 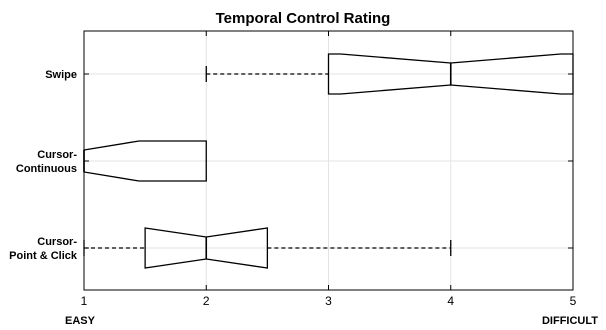 What do you see at coordinates (303, 18) in the screenshot?
I see `chart-title: Temporal Control Rating` at bounding box center [303, 18].